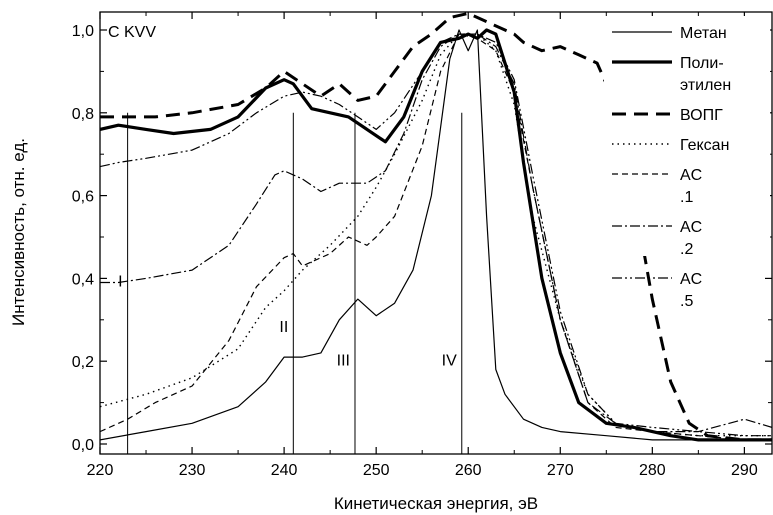 This screenshot has height=515, width=773. Describe the element at coordinates (376, 470) in the screenshot. I see `x-tick-label: 250` at that location.